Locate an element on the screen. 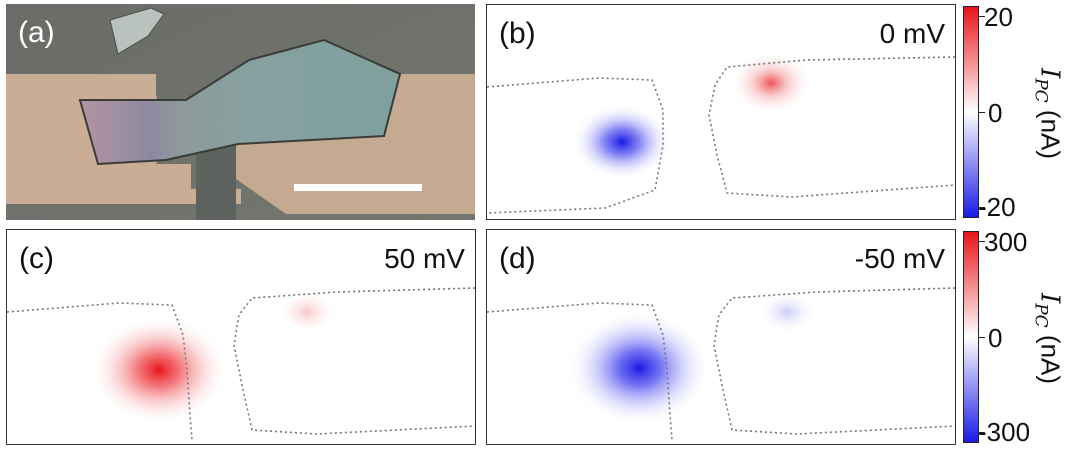 Image resolution: width=1079 pixels, height=450 pixels. panel-c-label: (c) is located at coordinates (36, 258).